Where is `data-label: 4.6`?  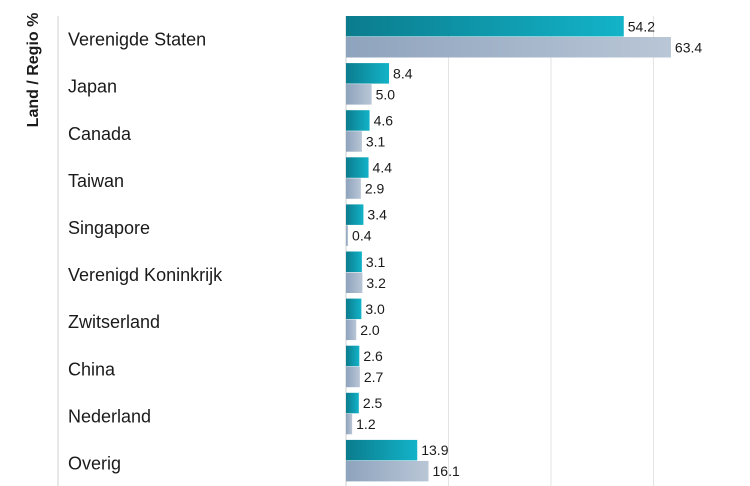 data-label: 4.6 is located at coordinates (384, 120).